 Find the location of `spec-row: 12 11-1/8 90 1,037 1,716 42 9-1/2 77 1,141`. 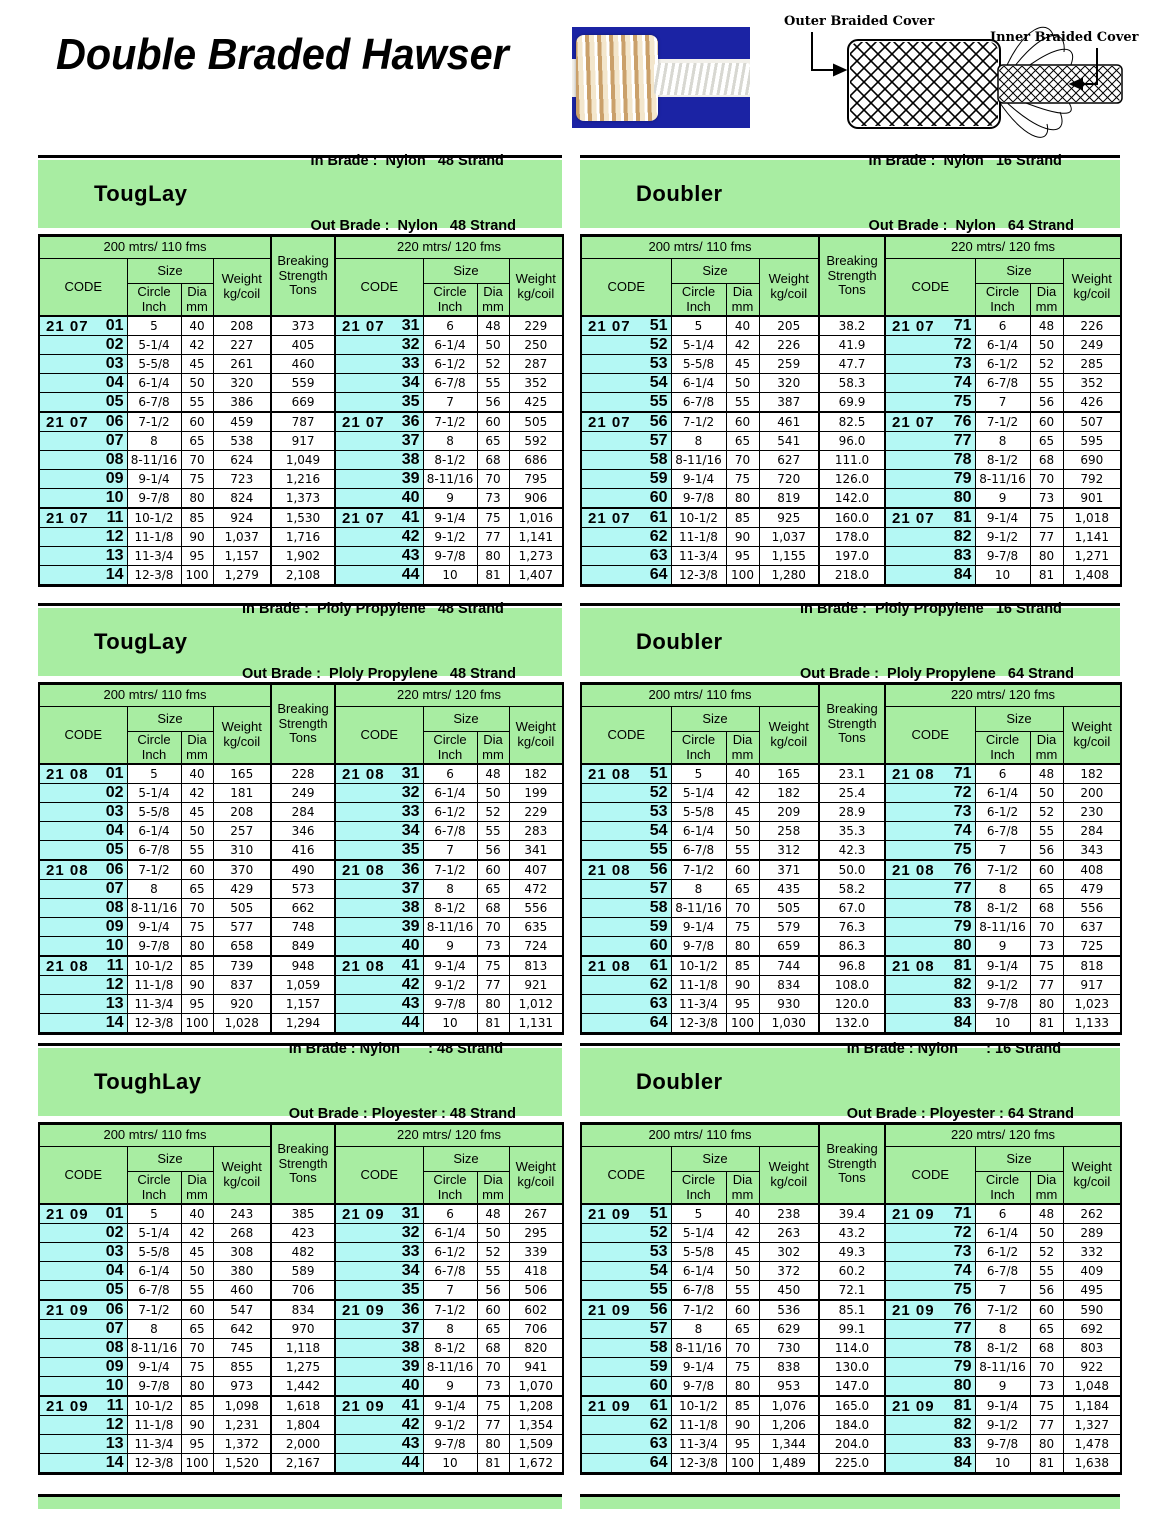

spec-row: 12 11-1/8 90 1,037 1,716 42 9-1/2 77 1,141 is located at coordinates (301, 537).